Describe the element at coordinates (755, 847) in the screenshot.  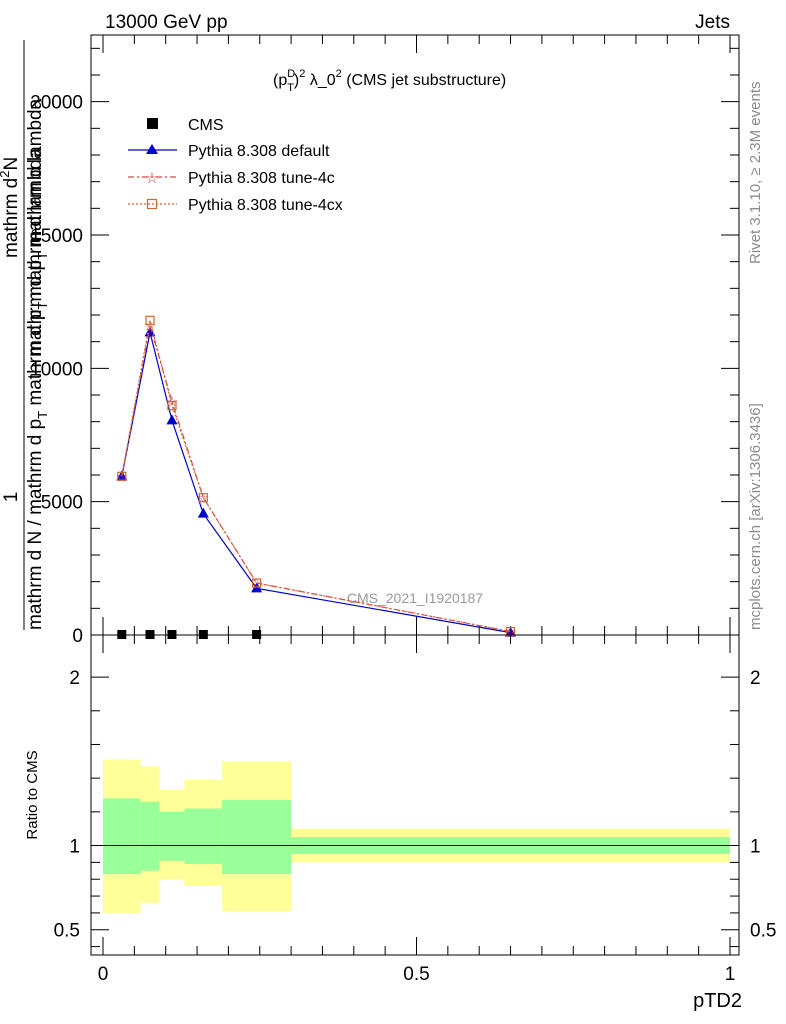
I see `ratio-y-tick-label-right: 1` at that location.